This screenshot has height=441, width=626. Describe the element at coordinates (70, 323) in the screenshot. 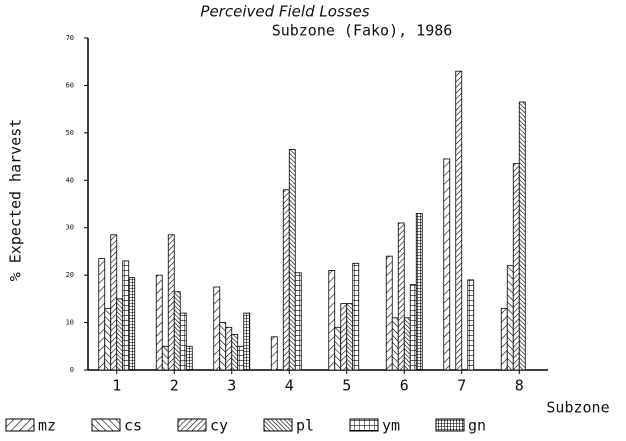

I see `y-tick-label: 10` at that location.